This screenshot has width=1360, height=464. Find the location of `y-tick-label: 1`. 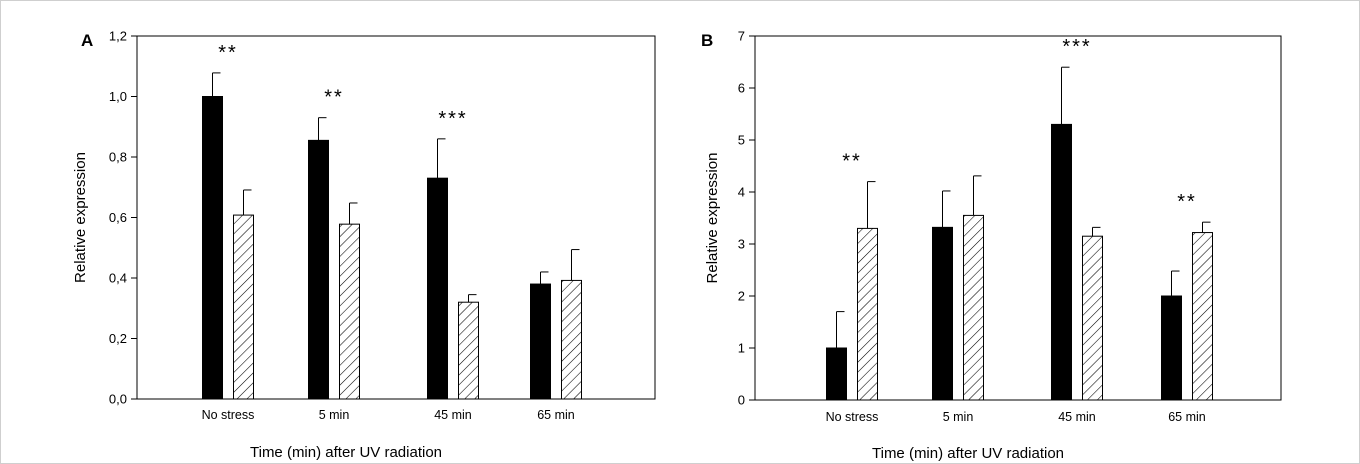

y-tick-label: 1 is located at coordinates (741, 348).